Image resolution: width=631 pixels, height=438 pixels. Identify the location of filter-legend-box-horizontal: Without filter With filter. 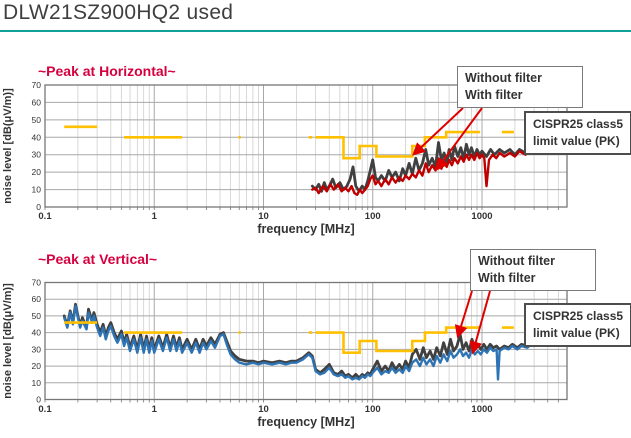
(520, 87).